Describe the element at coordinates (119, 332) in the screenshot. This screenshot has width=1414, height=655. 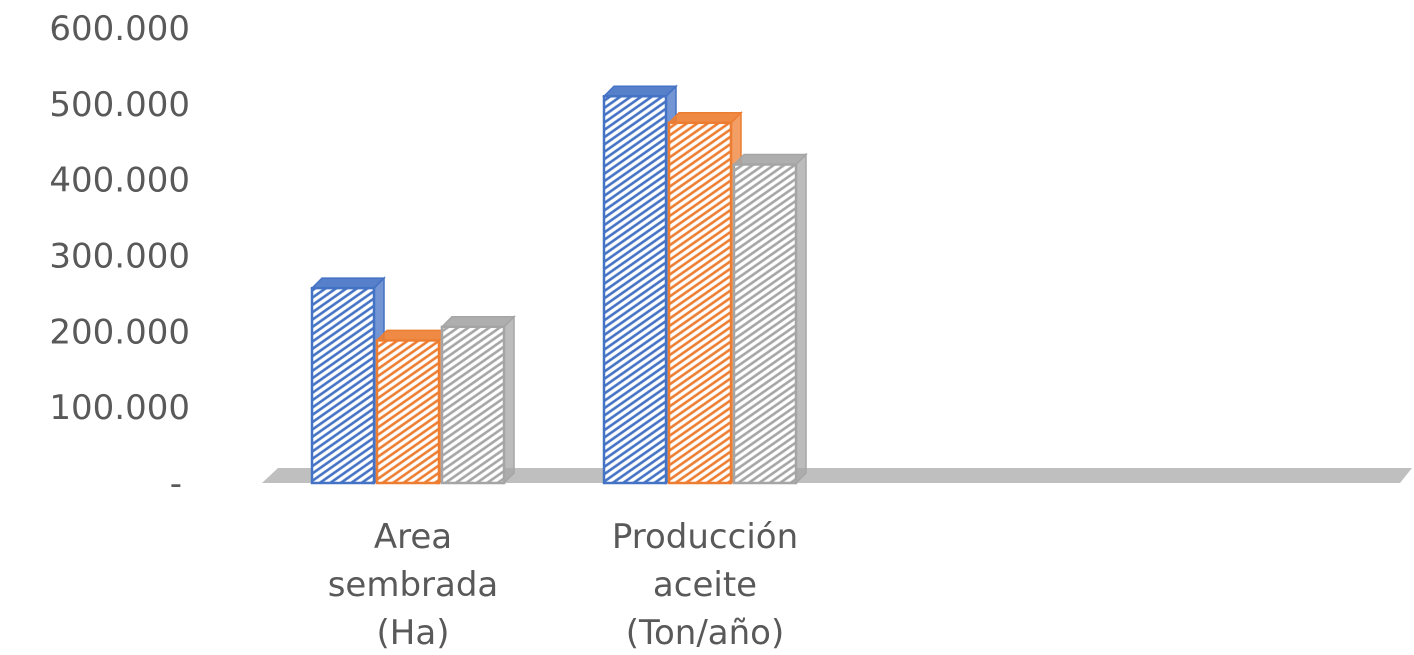
I see `y-tick-label: 200.000` at that location.